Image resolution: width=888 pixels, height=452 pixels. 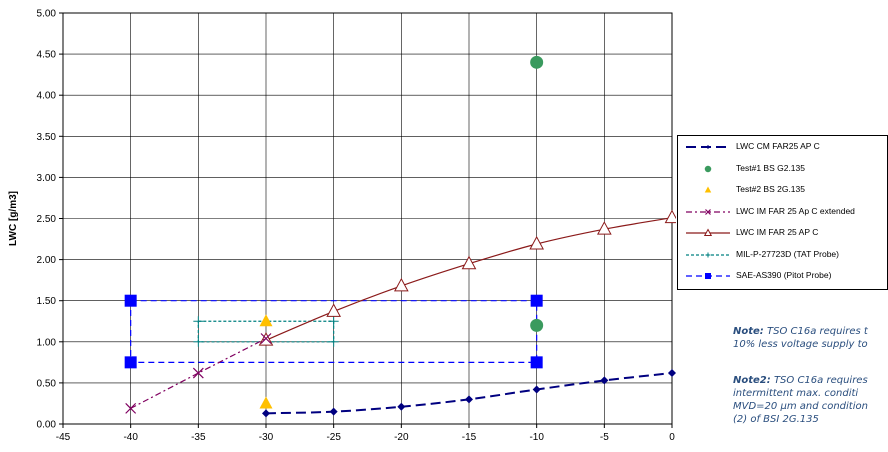 I want to click on x-tick-label: -25, so click(x=333, y=437).